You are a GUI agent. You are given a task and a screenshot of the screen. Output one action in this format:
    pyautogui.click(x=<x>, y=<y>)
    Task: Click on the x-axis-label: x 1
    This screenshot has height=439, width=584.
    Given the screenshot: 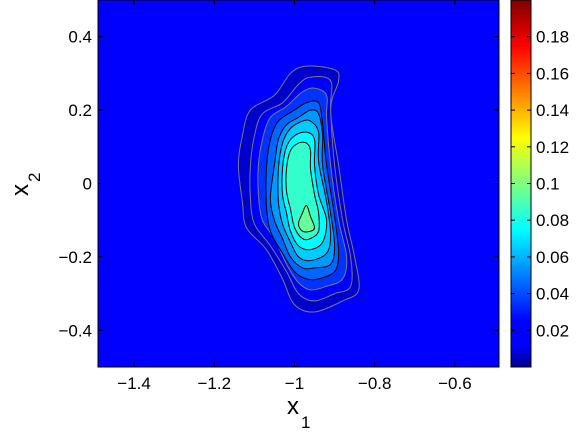 What is the action you would take?
    pyautogui.click(x=298, y=412)
    